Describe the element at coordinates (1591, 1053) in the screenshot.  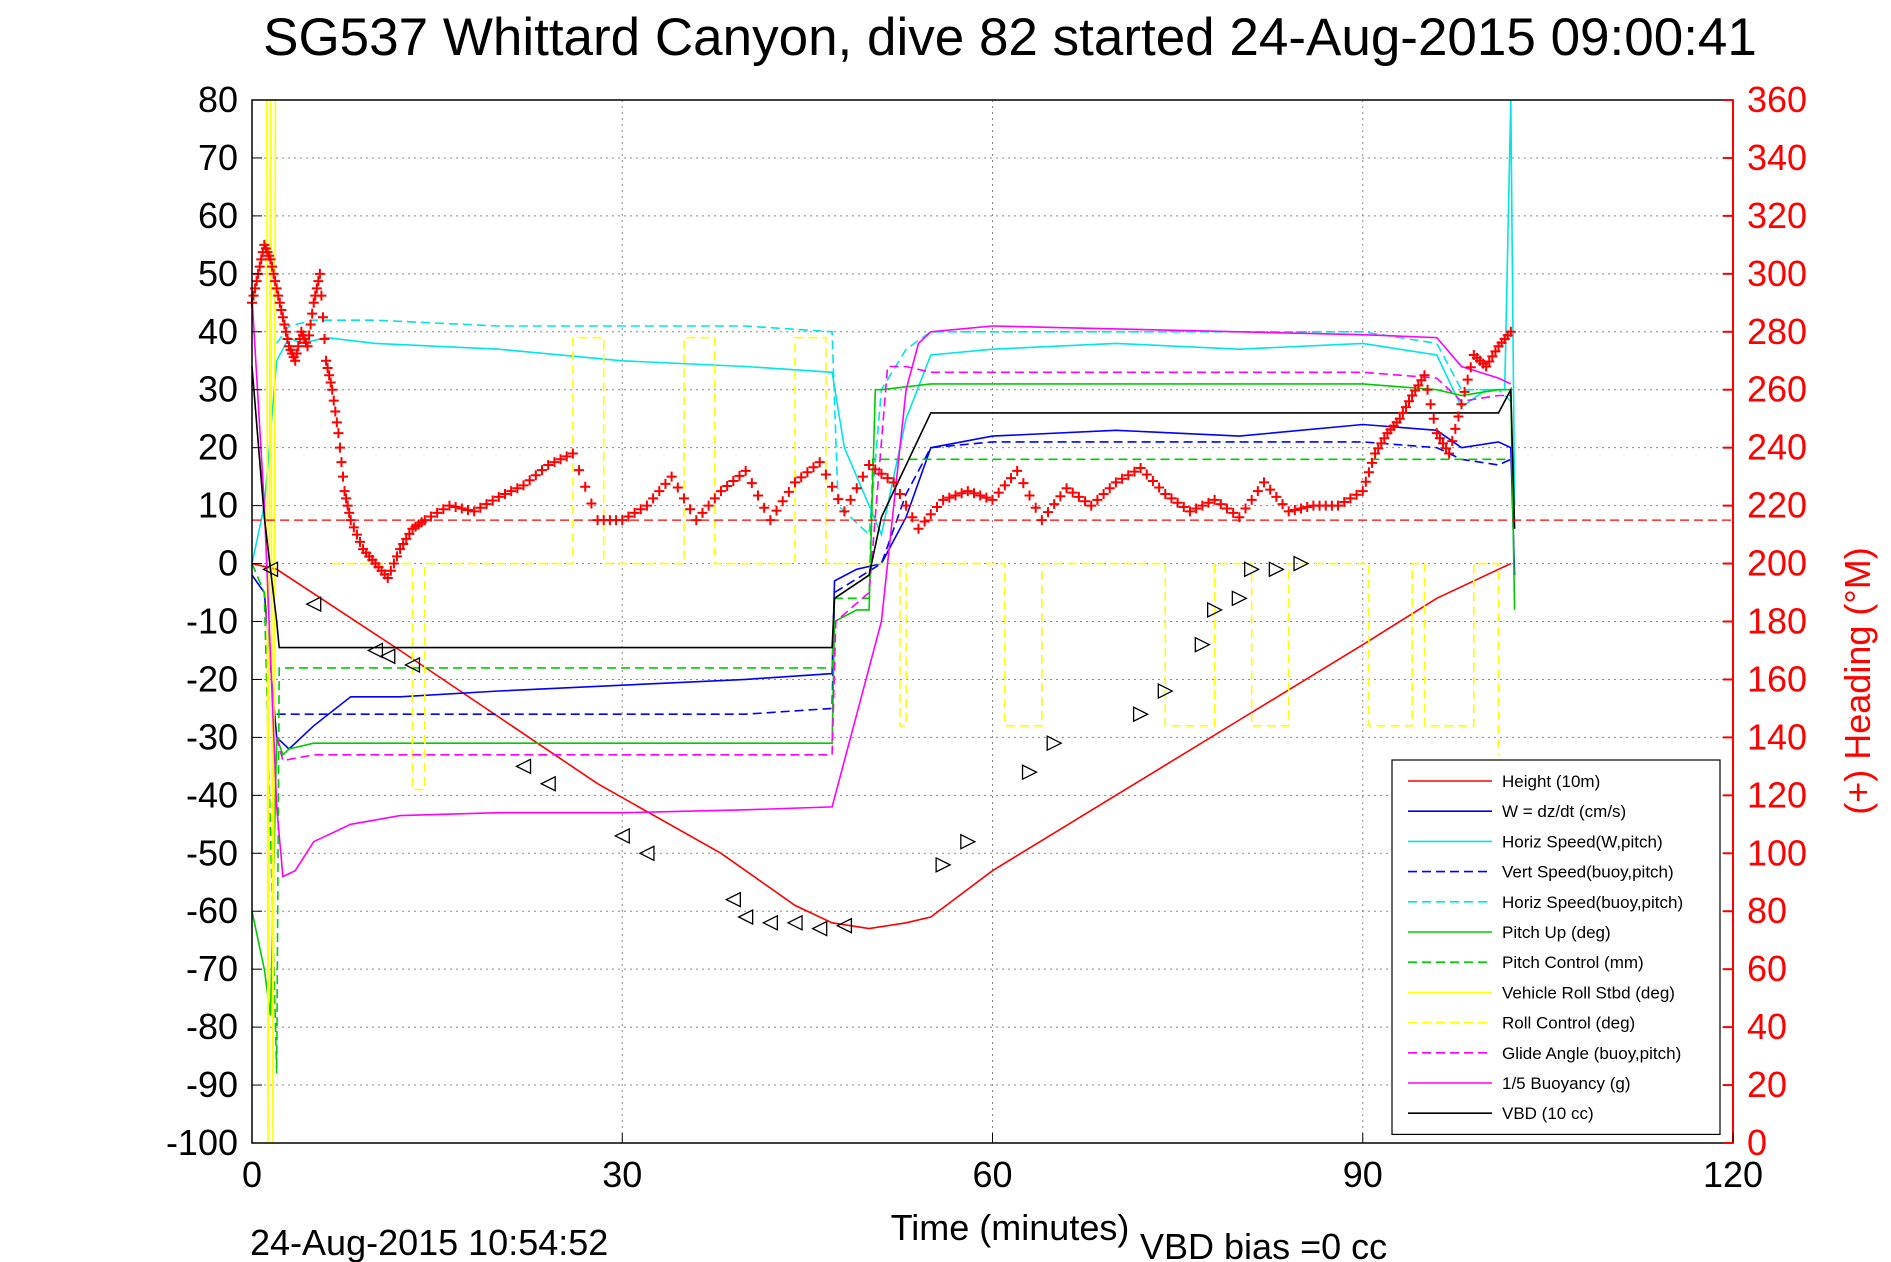
I see `legend-label: Glide Angle (buoy,pitch)` at that location.